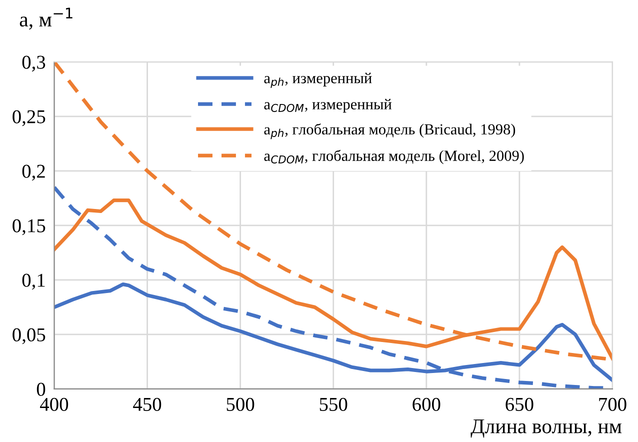 The height and width of the screenshot is (442, 638). Describe the element at coordinates (394, 157) in the screenshot. I see `legend-label: a$_{CDOM}$, глобальная модель (Morel, 2009)` at that location.